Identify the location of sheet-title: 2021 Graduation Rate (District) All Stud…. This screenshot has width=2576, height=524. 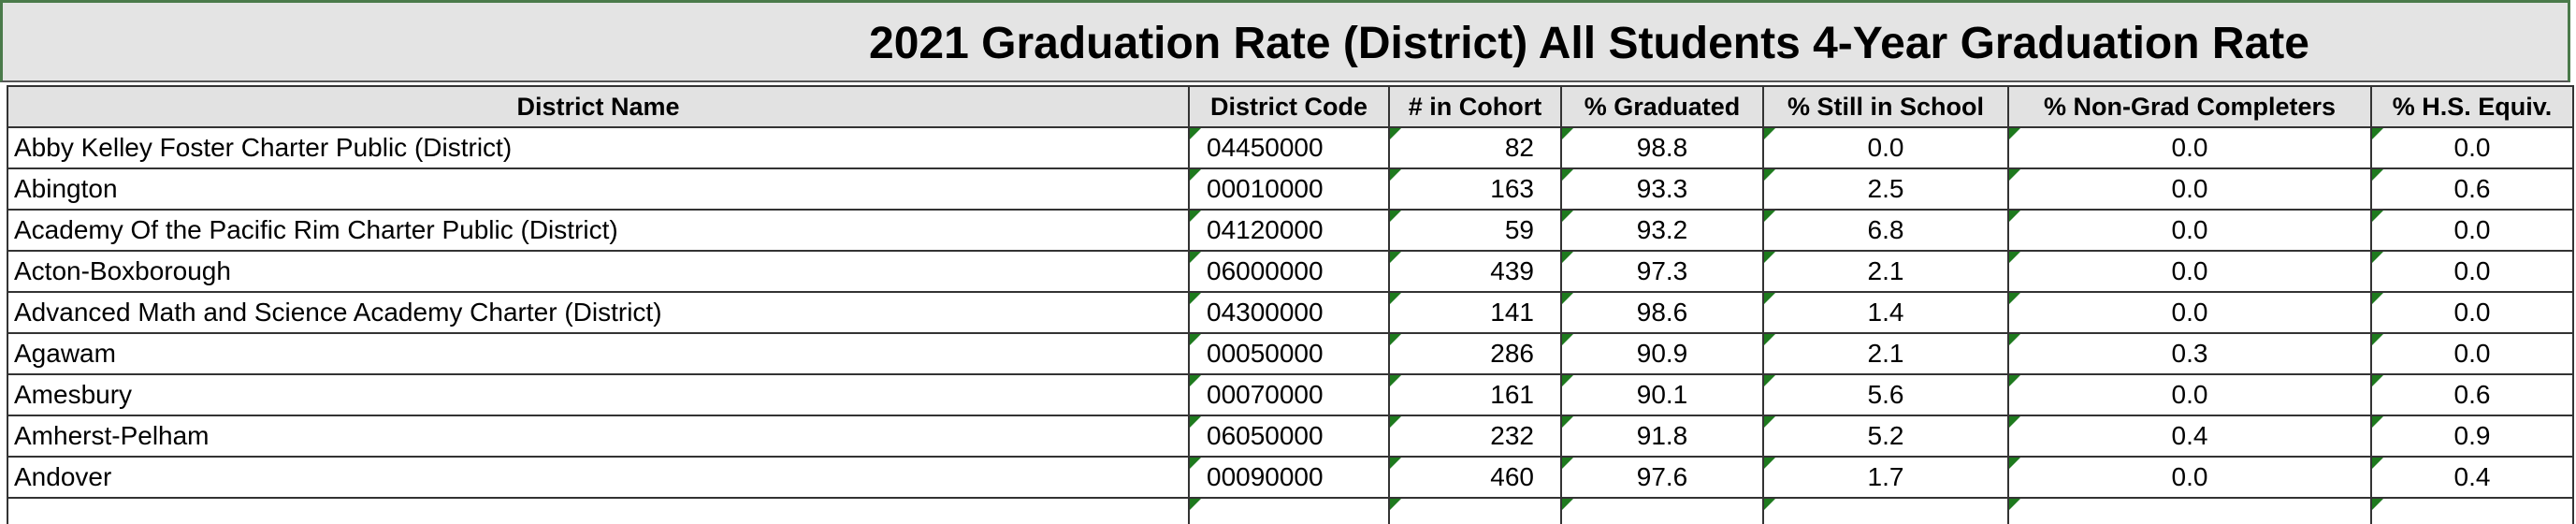
(1589, 43).